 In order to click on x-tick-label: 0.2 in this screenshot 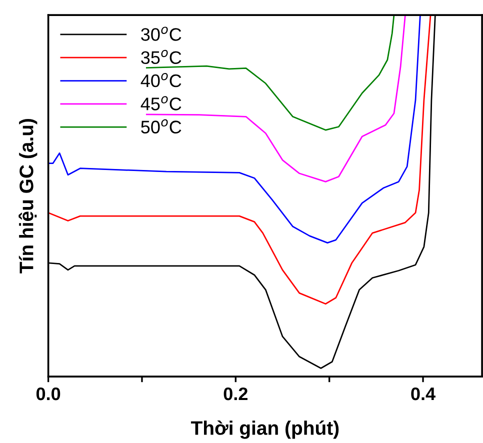, I will do `click(236, 393)`.